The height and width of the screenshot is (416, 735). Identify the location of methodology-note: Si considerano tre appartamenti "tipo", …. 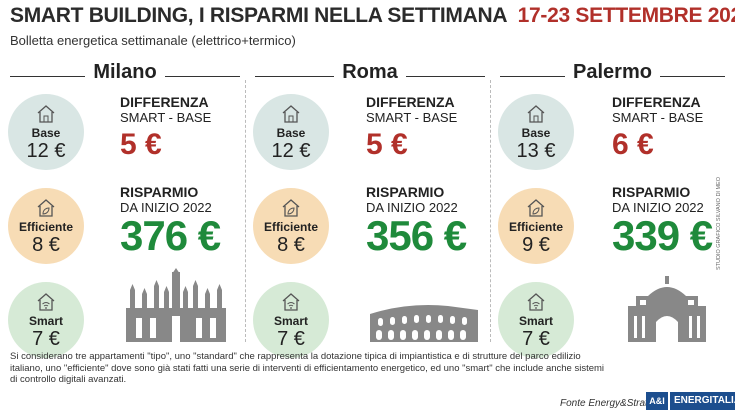
(307, 368).